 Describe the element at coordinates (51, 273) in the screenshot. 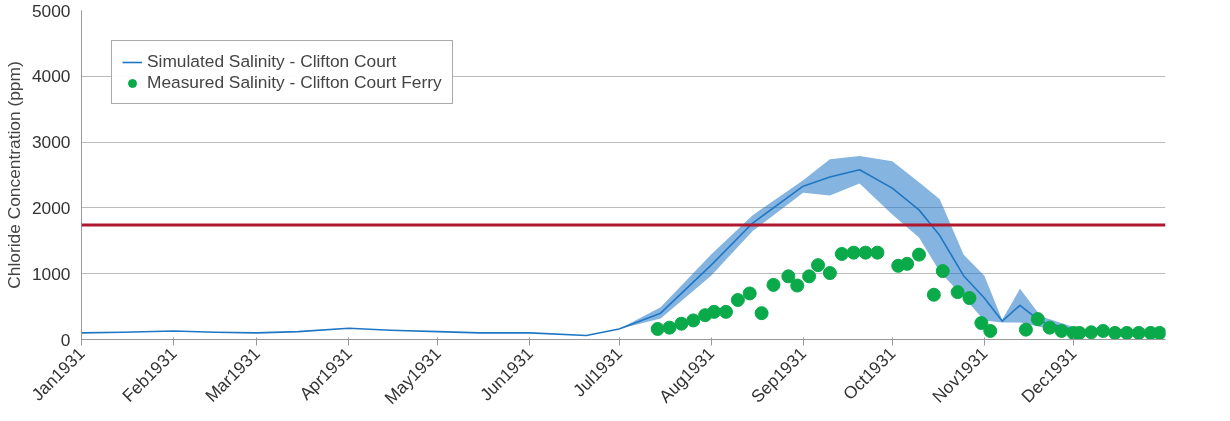

I see `y-tick-label: 1000` at that location.